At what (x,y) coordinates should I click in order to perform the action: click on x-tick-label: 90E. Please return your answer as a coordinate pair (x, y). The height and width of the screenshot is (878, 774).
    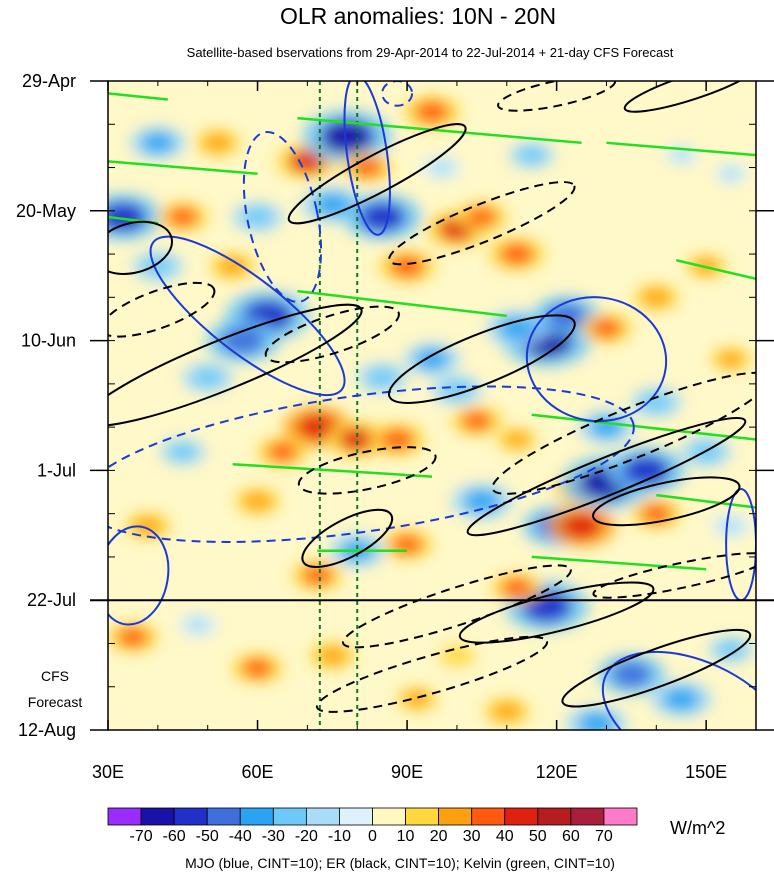
    Looking at the image, I should click on (407, 772).